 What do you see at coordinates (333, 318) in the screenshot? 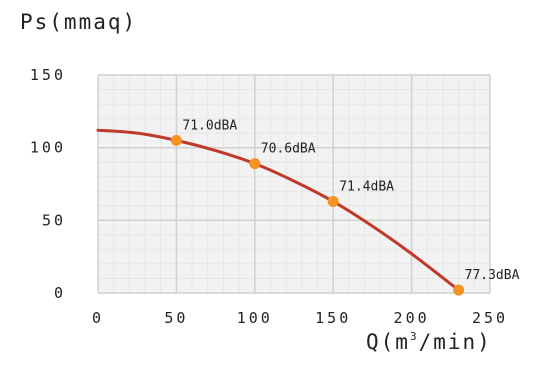
I see `x-tick-label: 150` at bounding box center [333, 318].